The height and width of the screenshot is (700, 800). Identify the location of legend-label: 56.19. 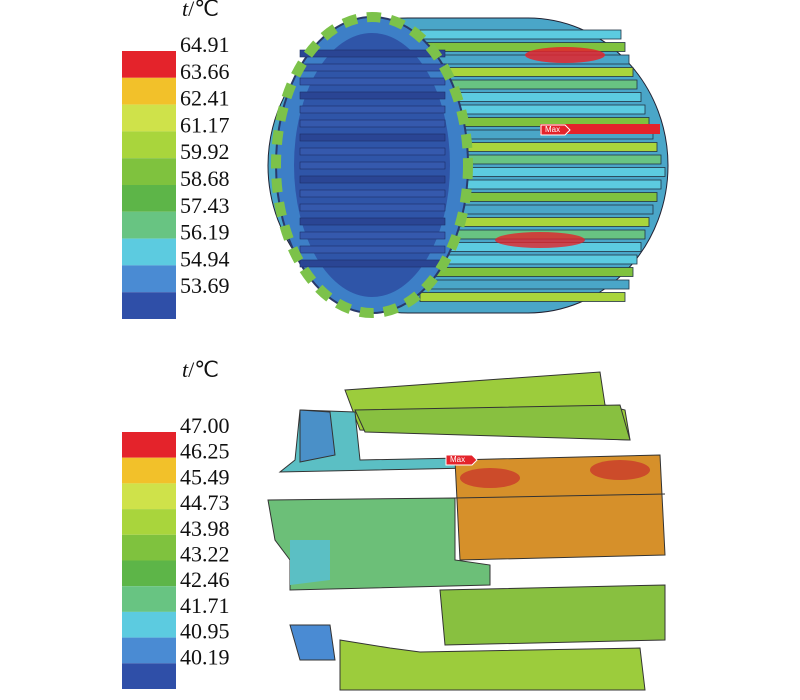
(205, 232).